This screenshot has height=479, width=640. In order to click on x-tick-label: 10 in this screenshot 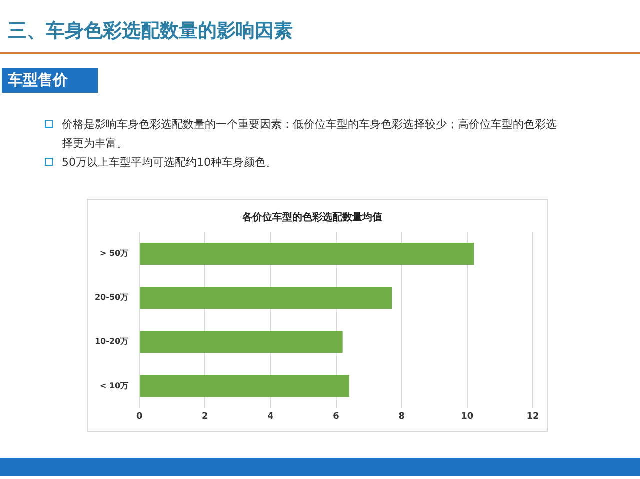, I will do `click(467, 417)`.